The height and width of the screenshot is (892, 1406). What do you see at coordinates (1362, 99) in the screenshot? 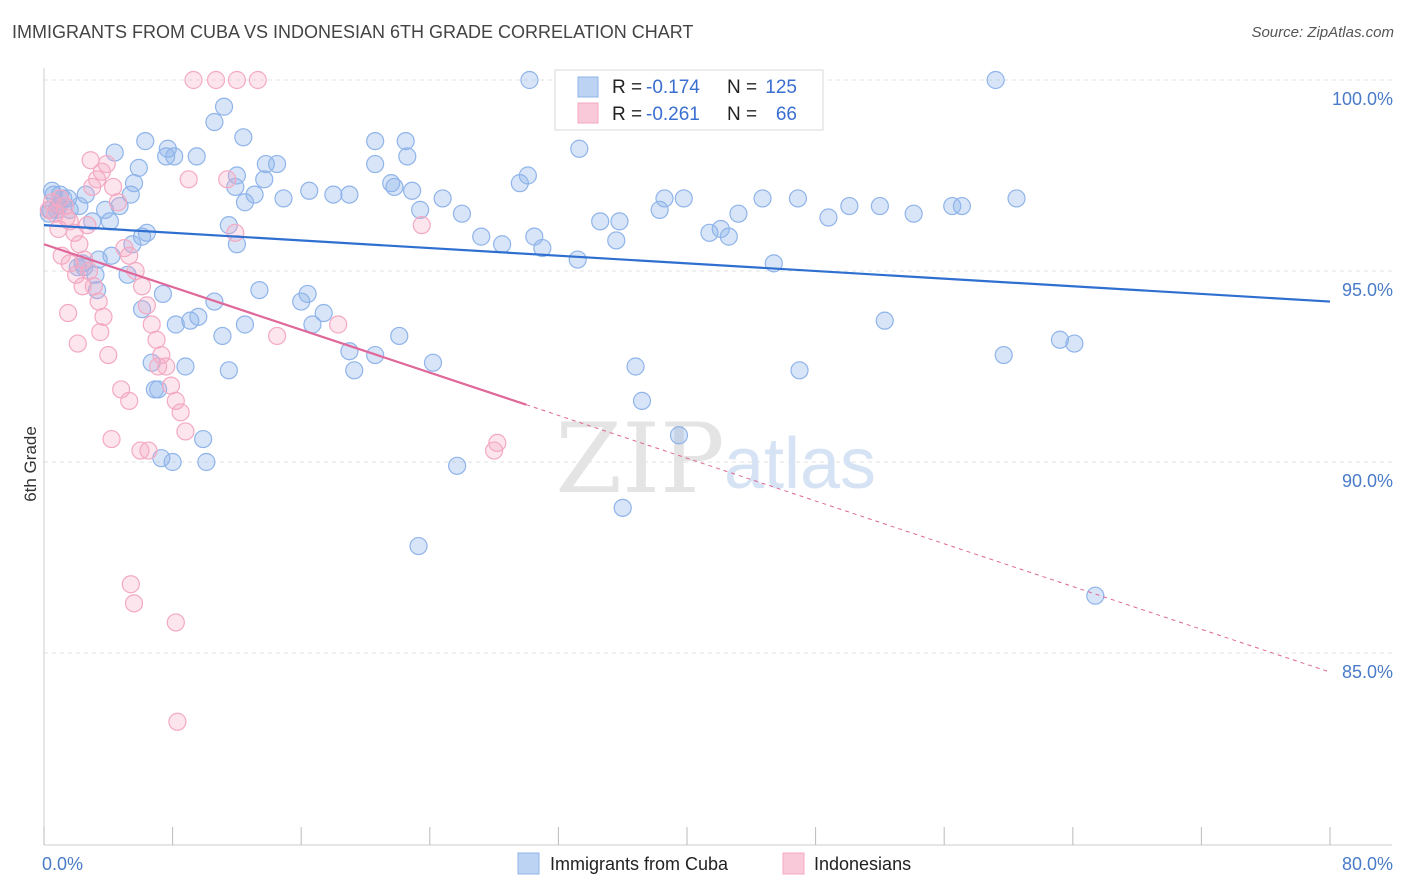
I see `y-tick-label-0: 100.0%` at bounding box center [1362, 99].